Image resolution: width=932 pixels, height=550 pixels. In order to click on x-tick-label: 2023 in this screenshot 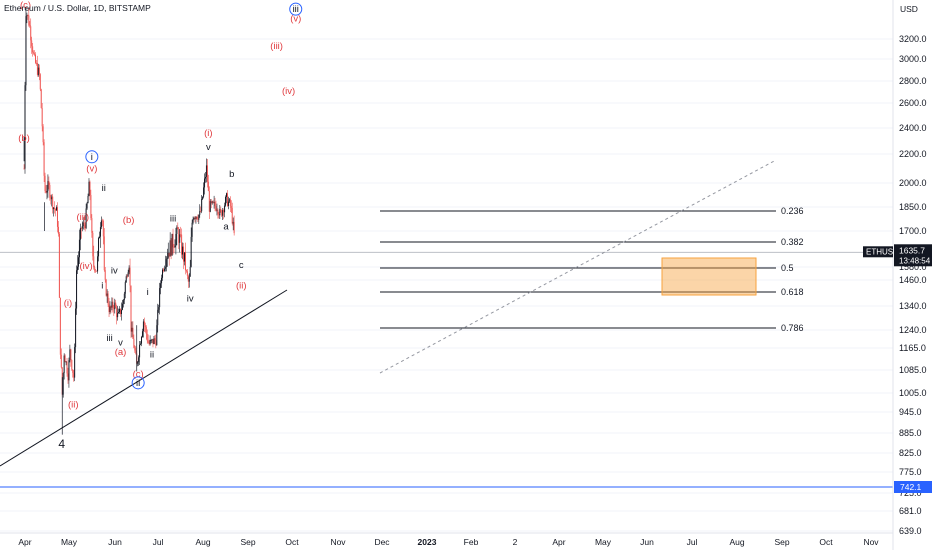, I will do `click(427, 542)`.